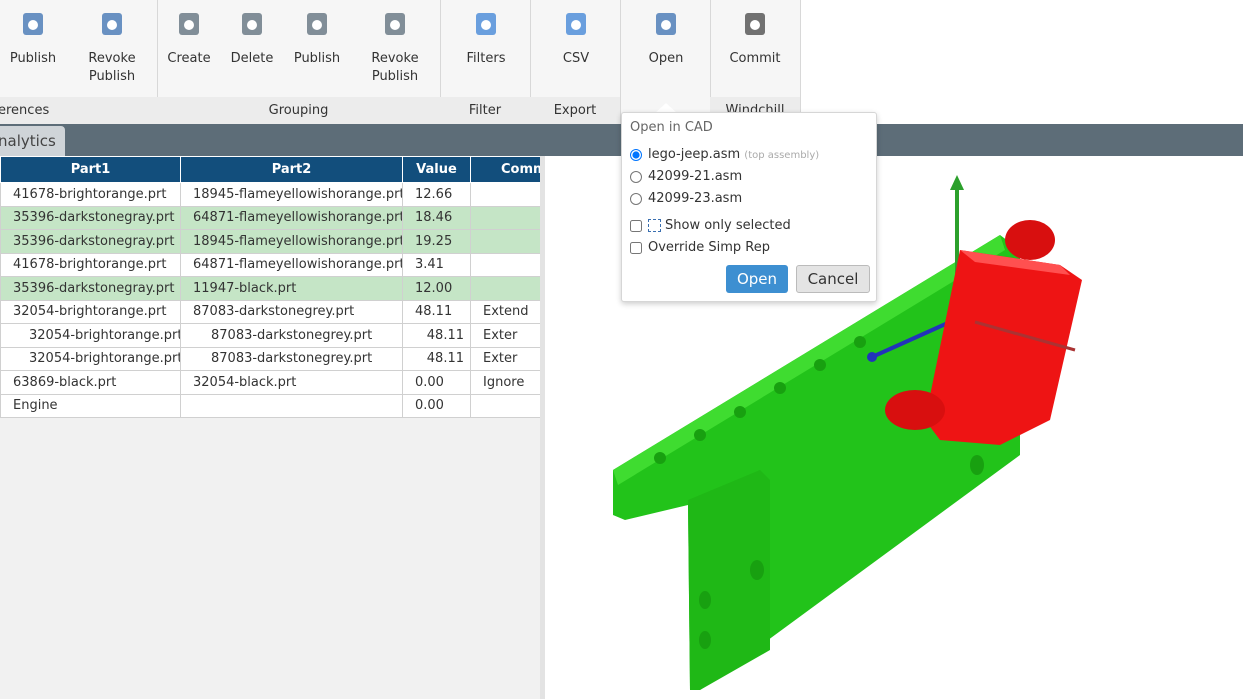 The height and width of the screenshot is (699, 1243). I want to click on table-cell: 18945-flameyellowishorange.prt, so click(291, 241).